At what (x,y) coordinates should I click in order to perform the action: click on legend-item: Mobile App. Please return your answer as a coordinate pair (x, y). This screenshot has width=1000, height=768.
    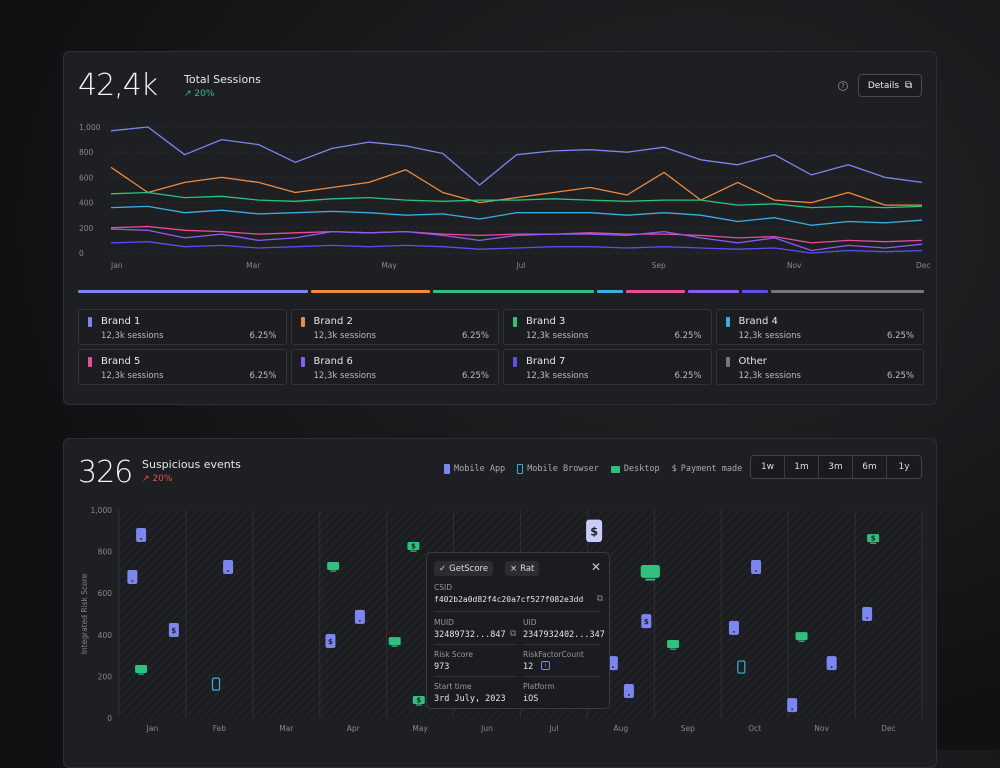
    Looking at the image, I should click on (474, 469).